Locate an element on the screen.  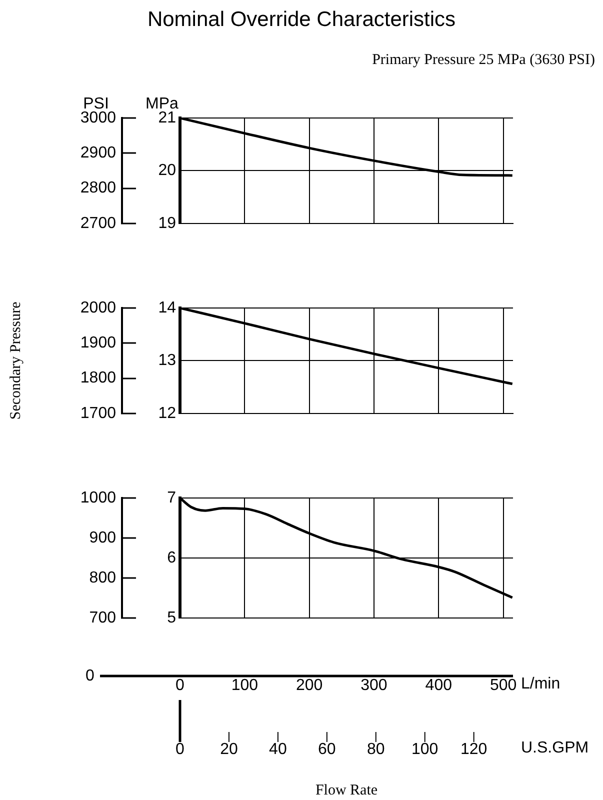
chart-title: Nominal Override Characteristics is located at coordinates (301, 20).